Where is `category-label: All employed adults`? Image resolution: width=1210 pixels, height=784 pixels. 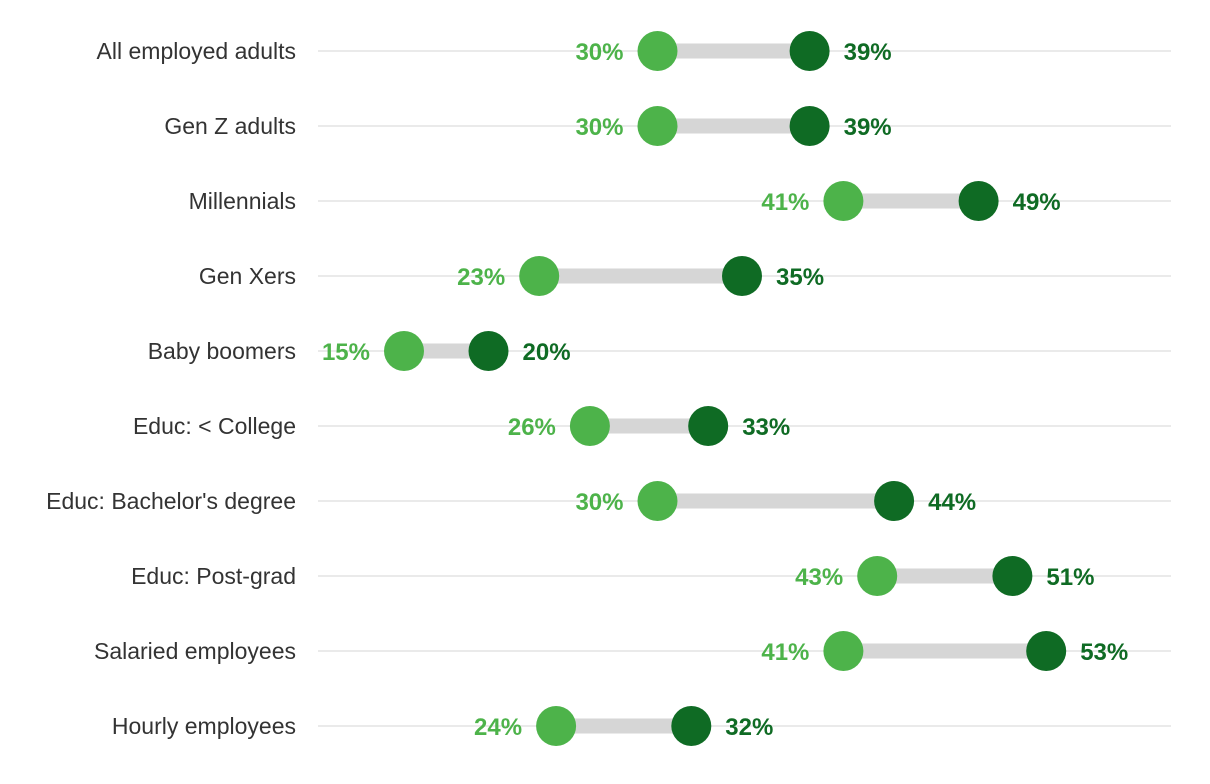 category-label: All employed adults is located at coordinates (196, 51).